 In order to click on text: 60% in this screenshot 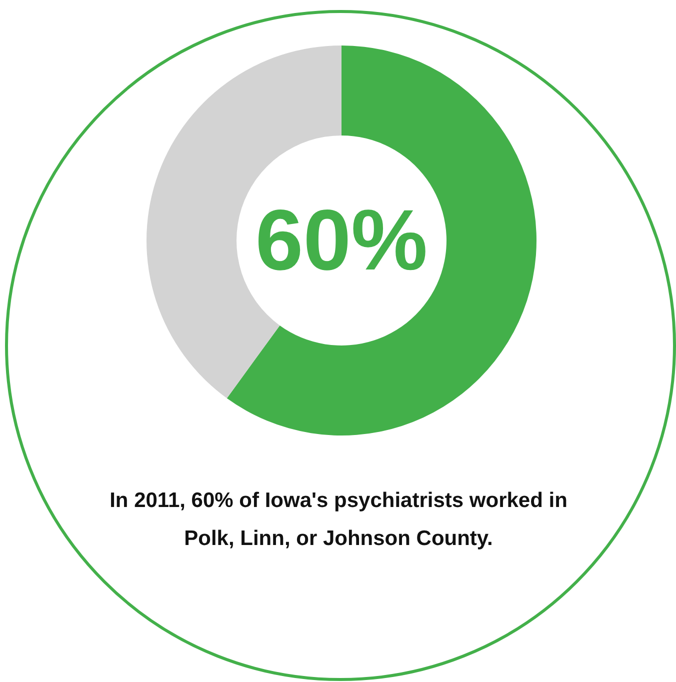, I will do `click(341, 240)`.